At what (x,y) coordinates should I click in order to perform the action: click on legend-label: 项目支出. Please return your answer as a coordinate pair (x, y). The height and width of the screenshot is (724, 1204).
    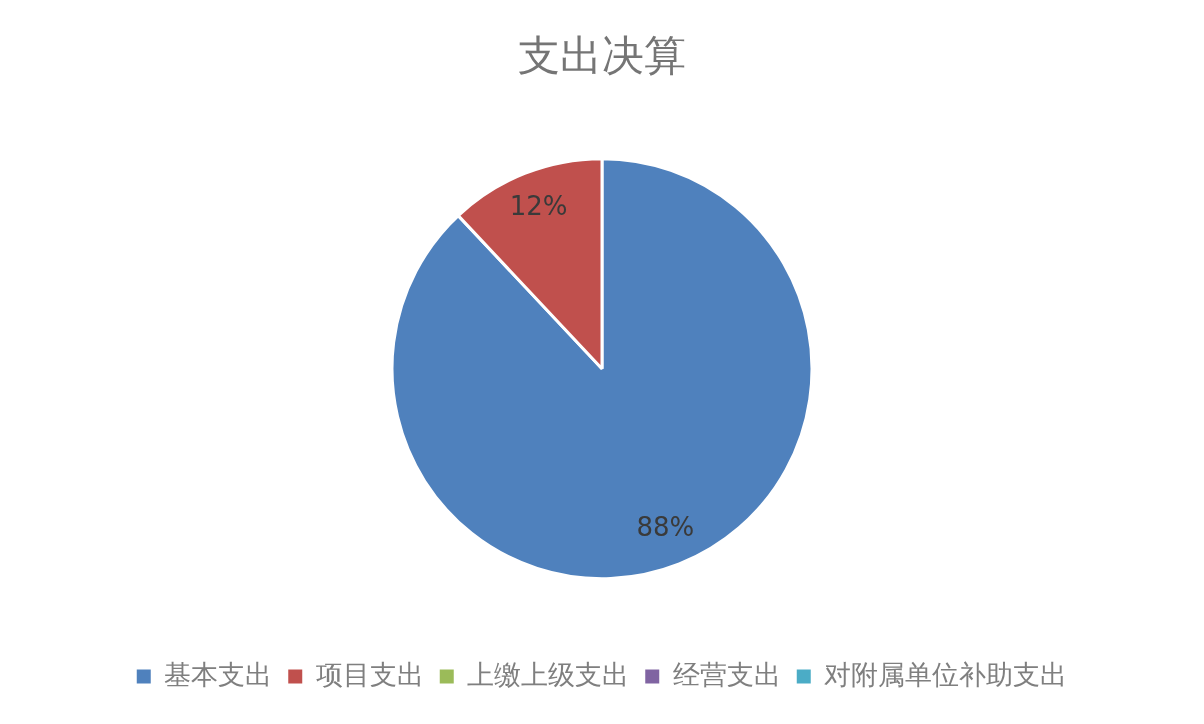
    Looking at the image, I should click on (369, 674).